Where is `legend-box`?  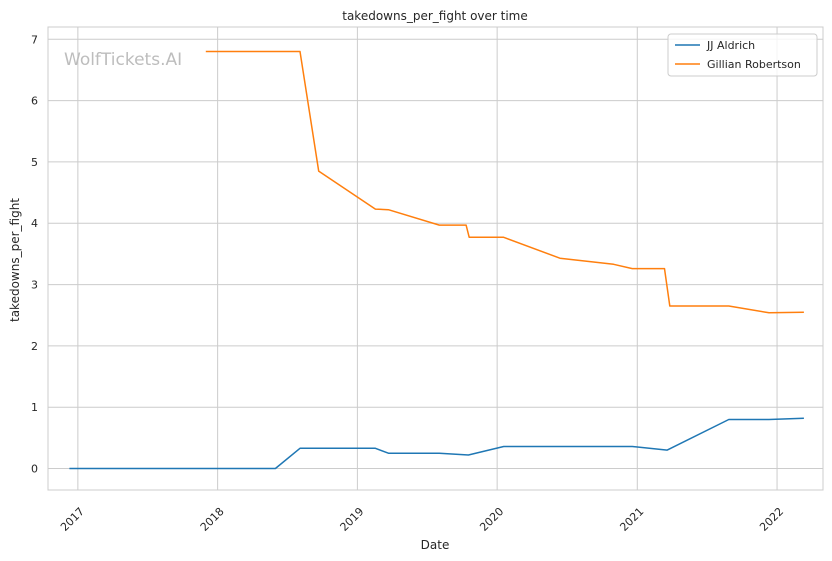 legend-box is located at coordinates (742, 55).